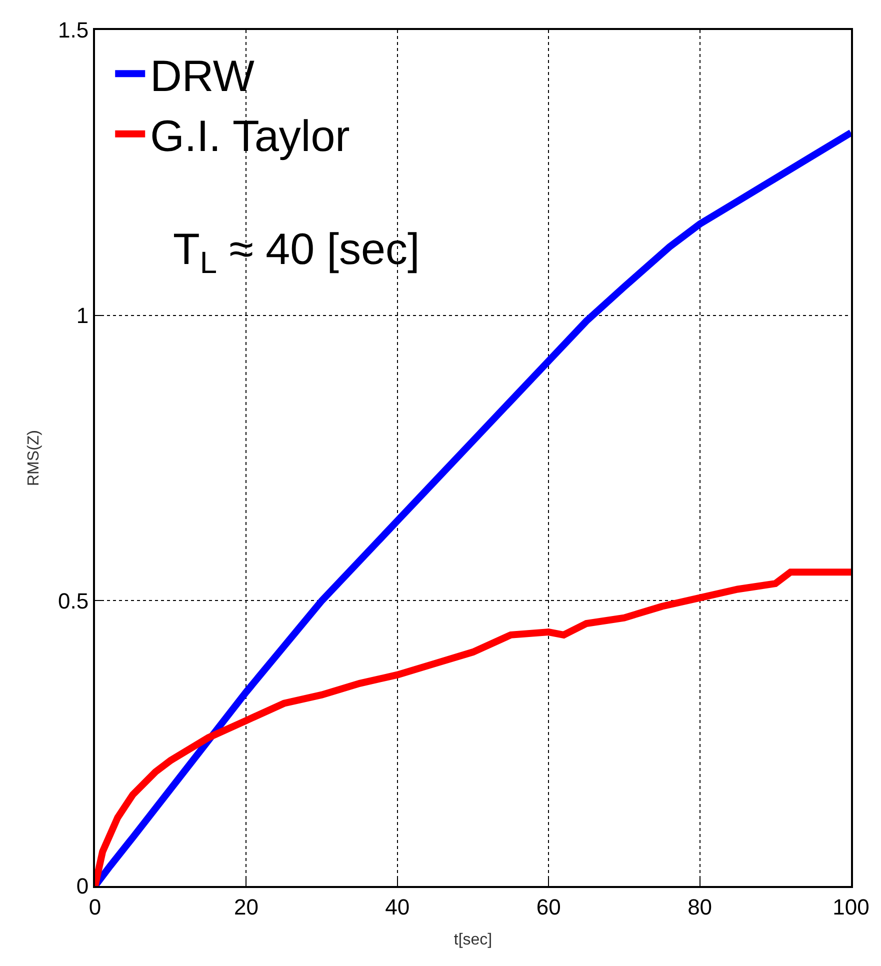  Describe the element at coordinates (202, 76) in the screenshot. I see `legend-label: DRW` at that location.